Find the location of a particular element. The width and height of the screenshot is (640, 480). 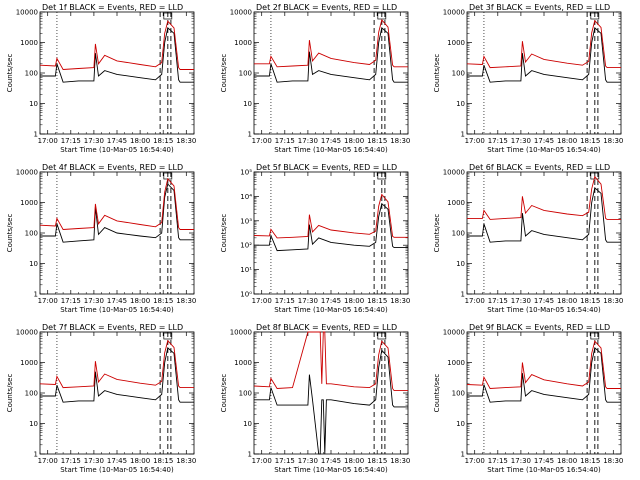

panel-title: Det 4f BLACK = Events, RED = LLD is located at coordinates (112, 167).